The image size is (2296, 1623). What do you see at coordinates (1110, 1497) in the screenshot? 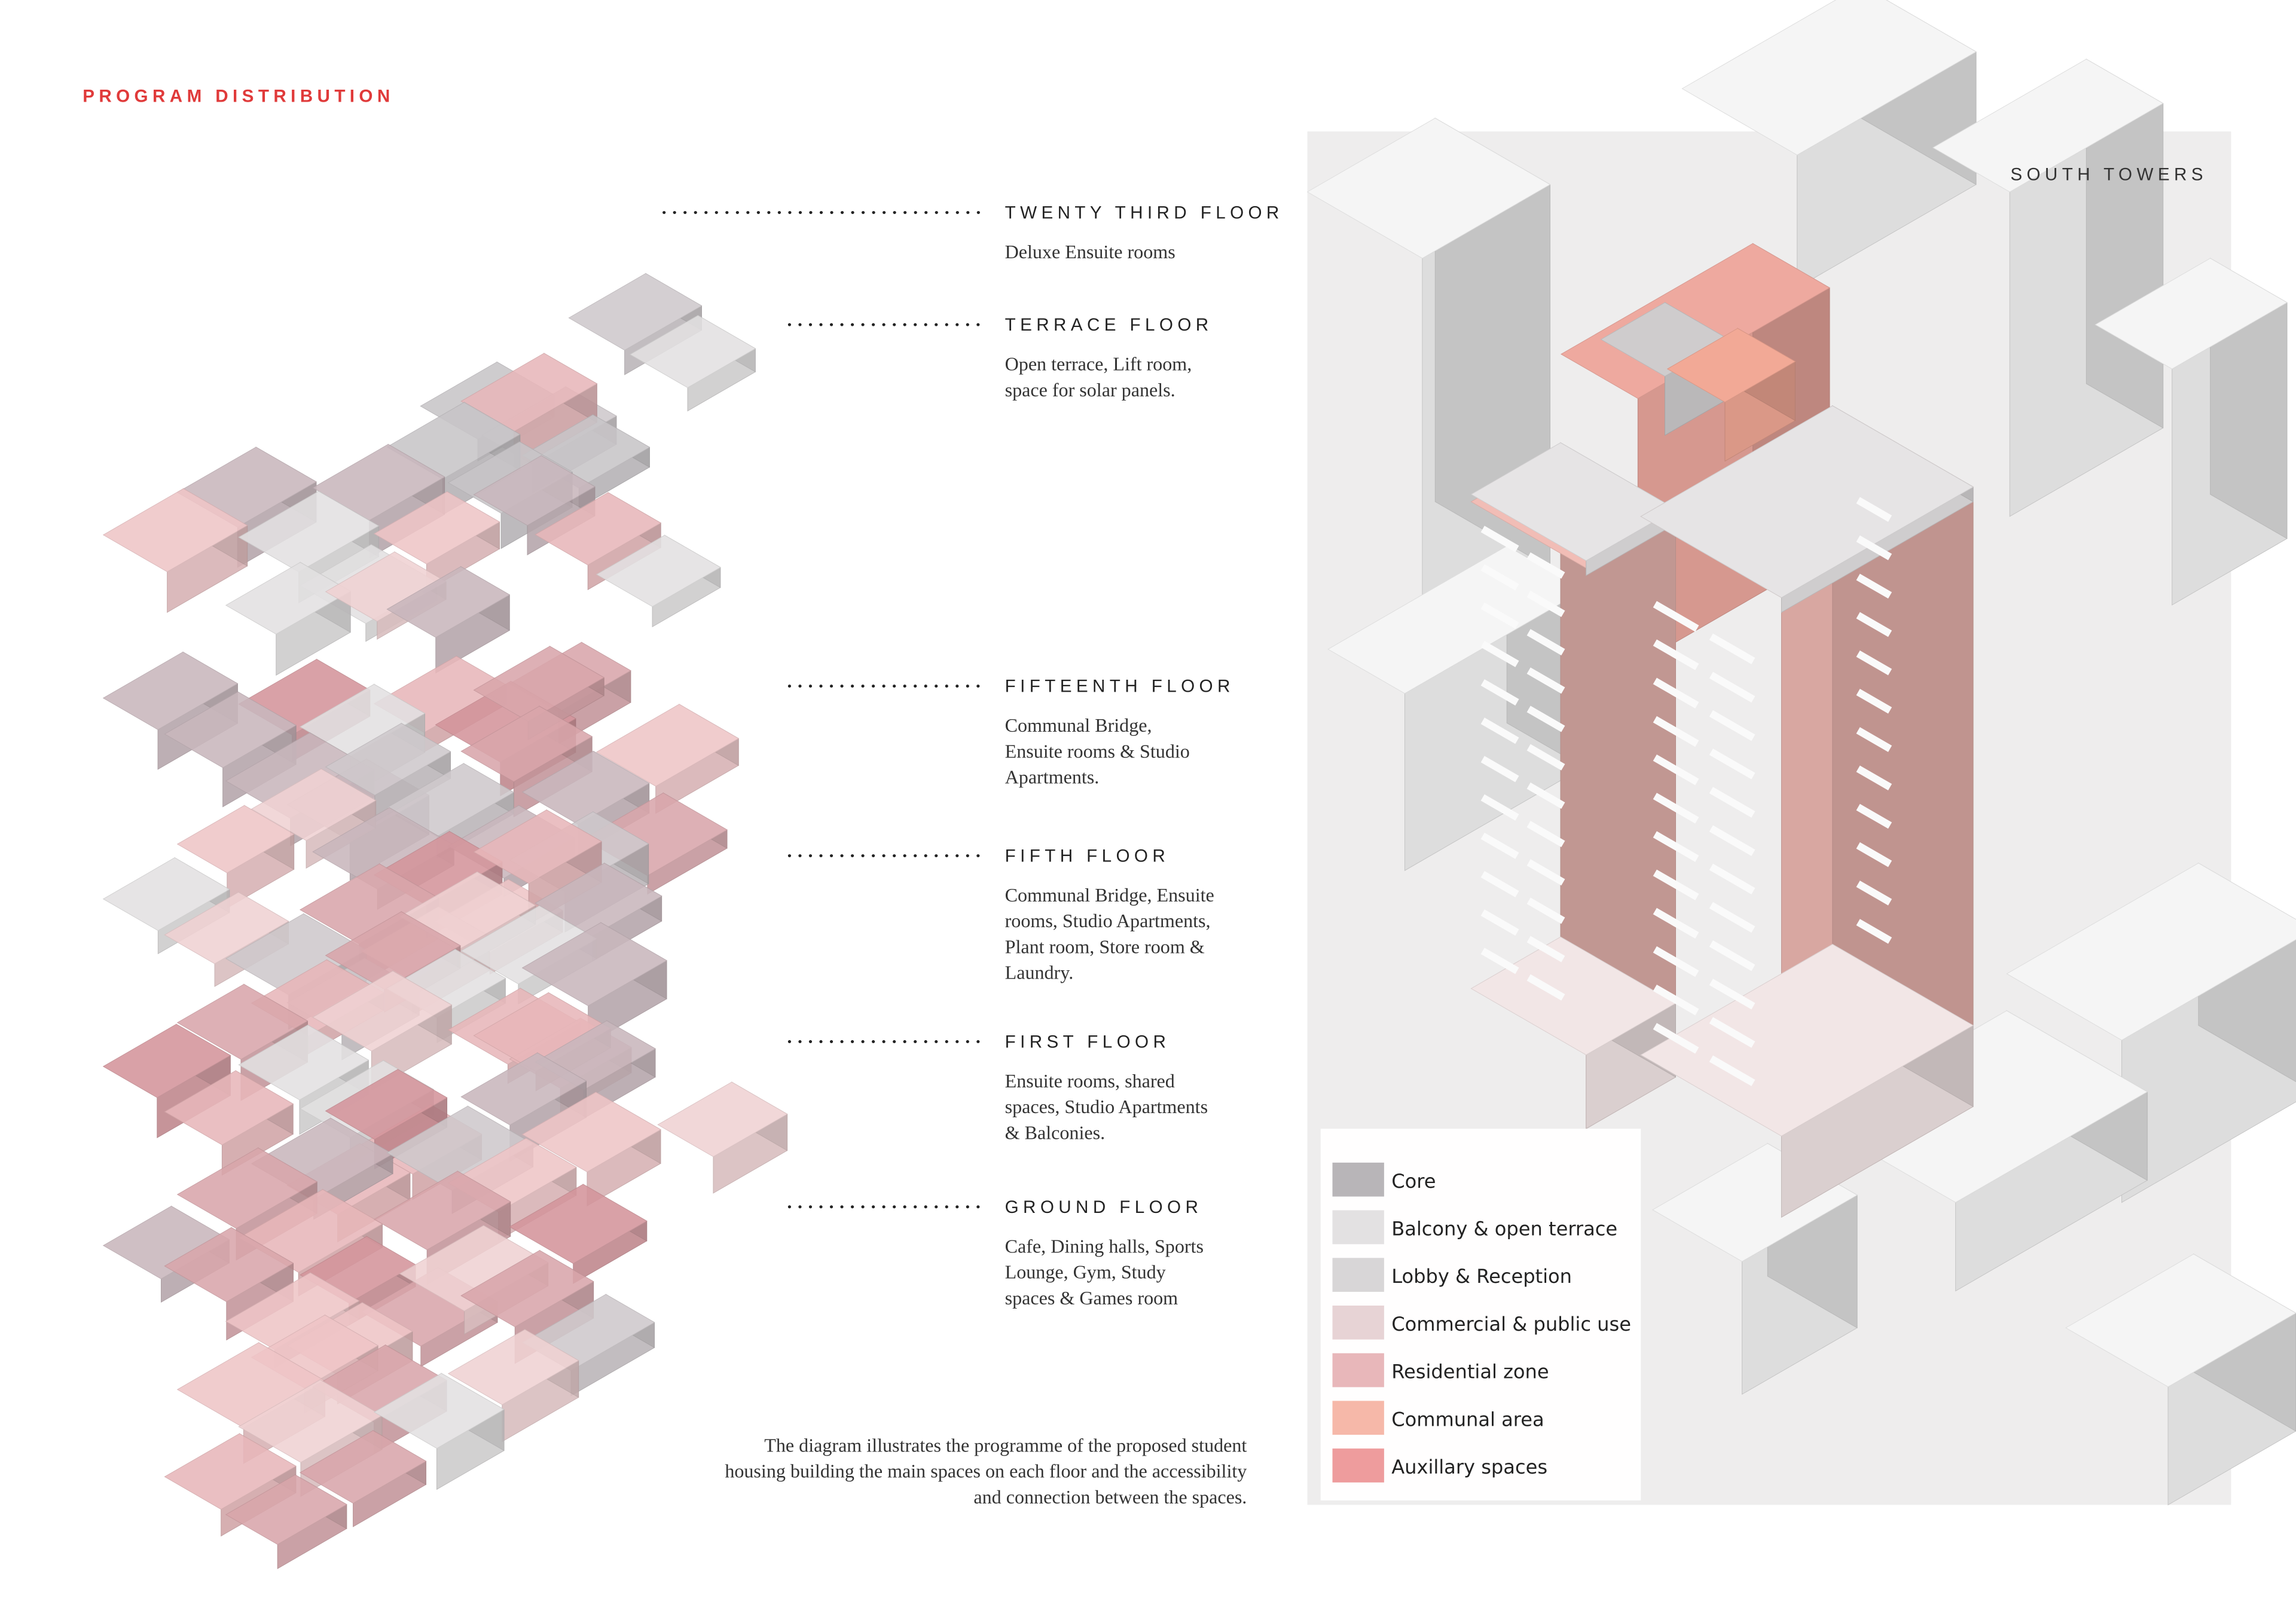
I see `caption-line: and connection between the spaces.` at bounding box center [1110, 1497].